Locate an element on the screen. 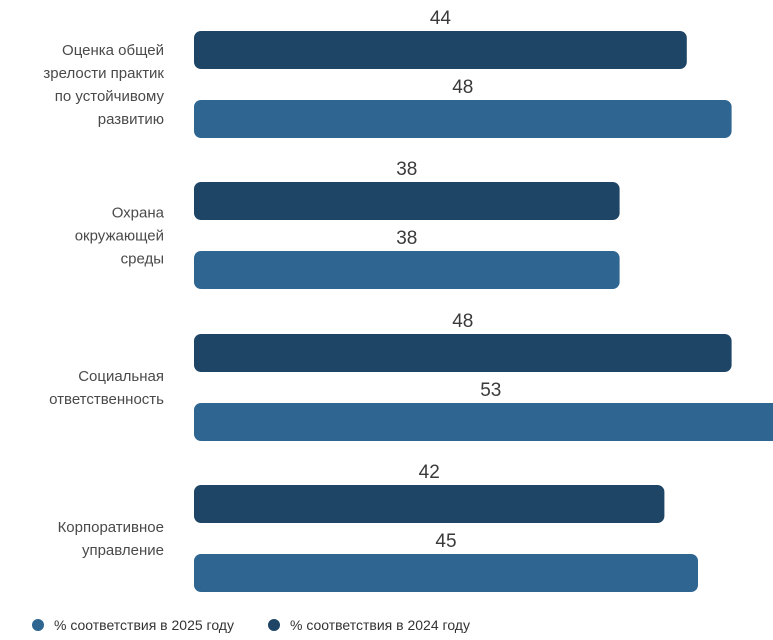 The height and width of the screenshot is (640, 773). legend-label-2025: % соответствия в 2025 году is located at coordinates (144, 625).